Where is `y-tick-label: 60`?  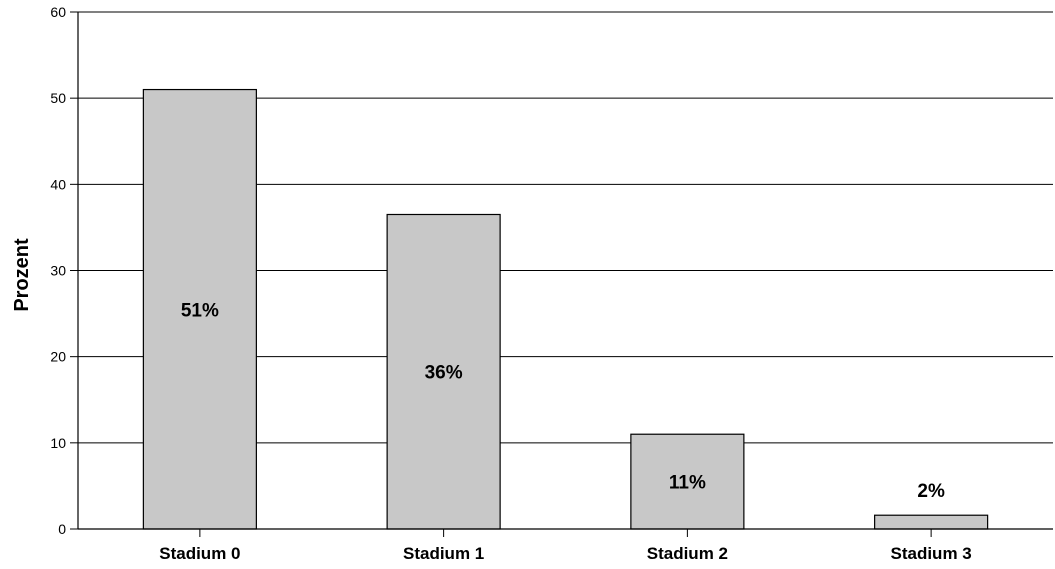 y-tick-label: 60 is located at coordinates (58, 12).